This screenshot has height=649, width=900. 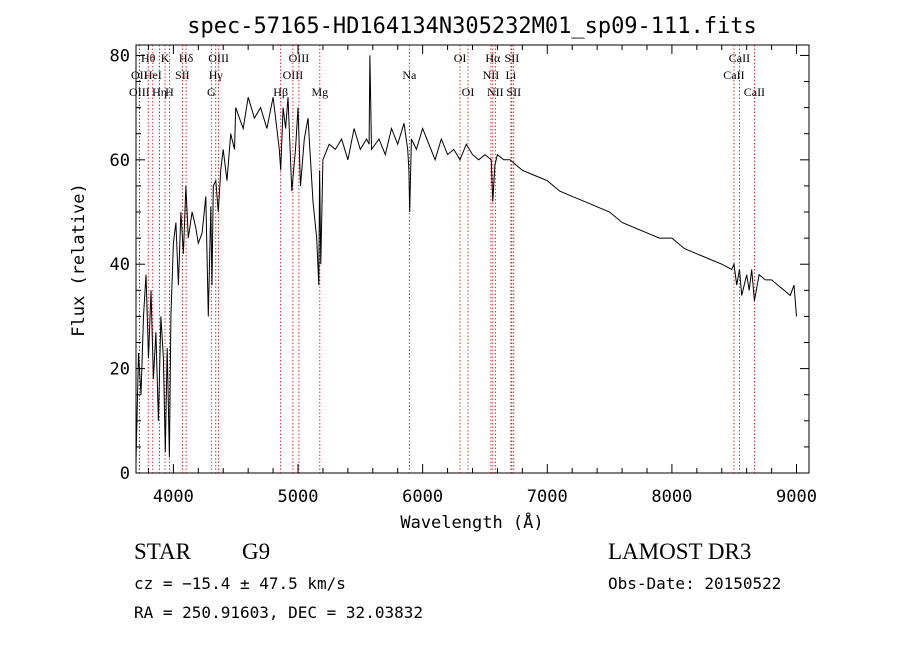 What do you see at coordinates (120, 161) in the screenshot?
I see `y-tick-label: 60` at bounding box center [120, 161].